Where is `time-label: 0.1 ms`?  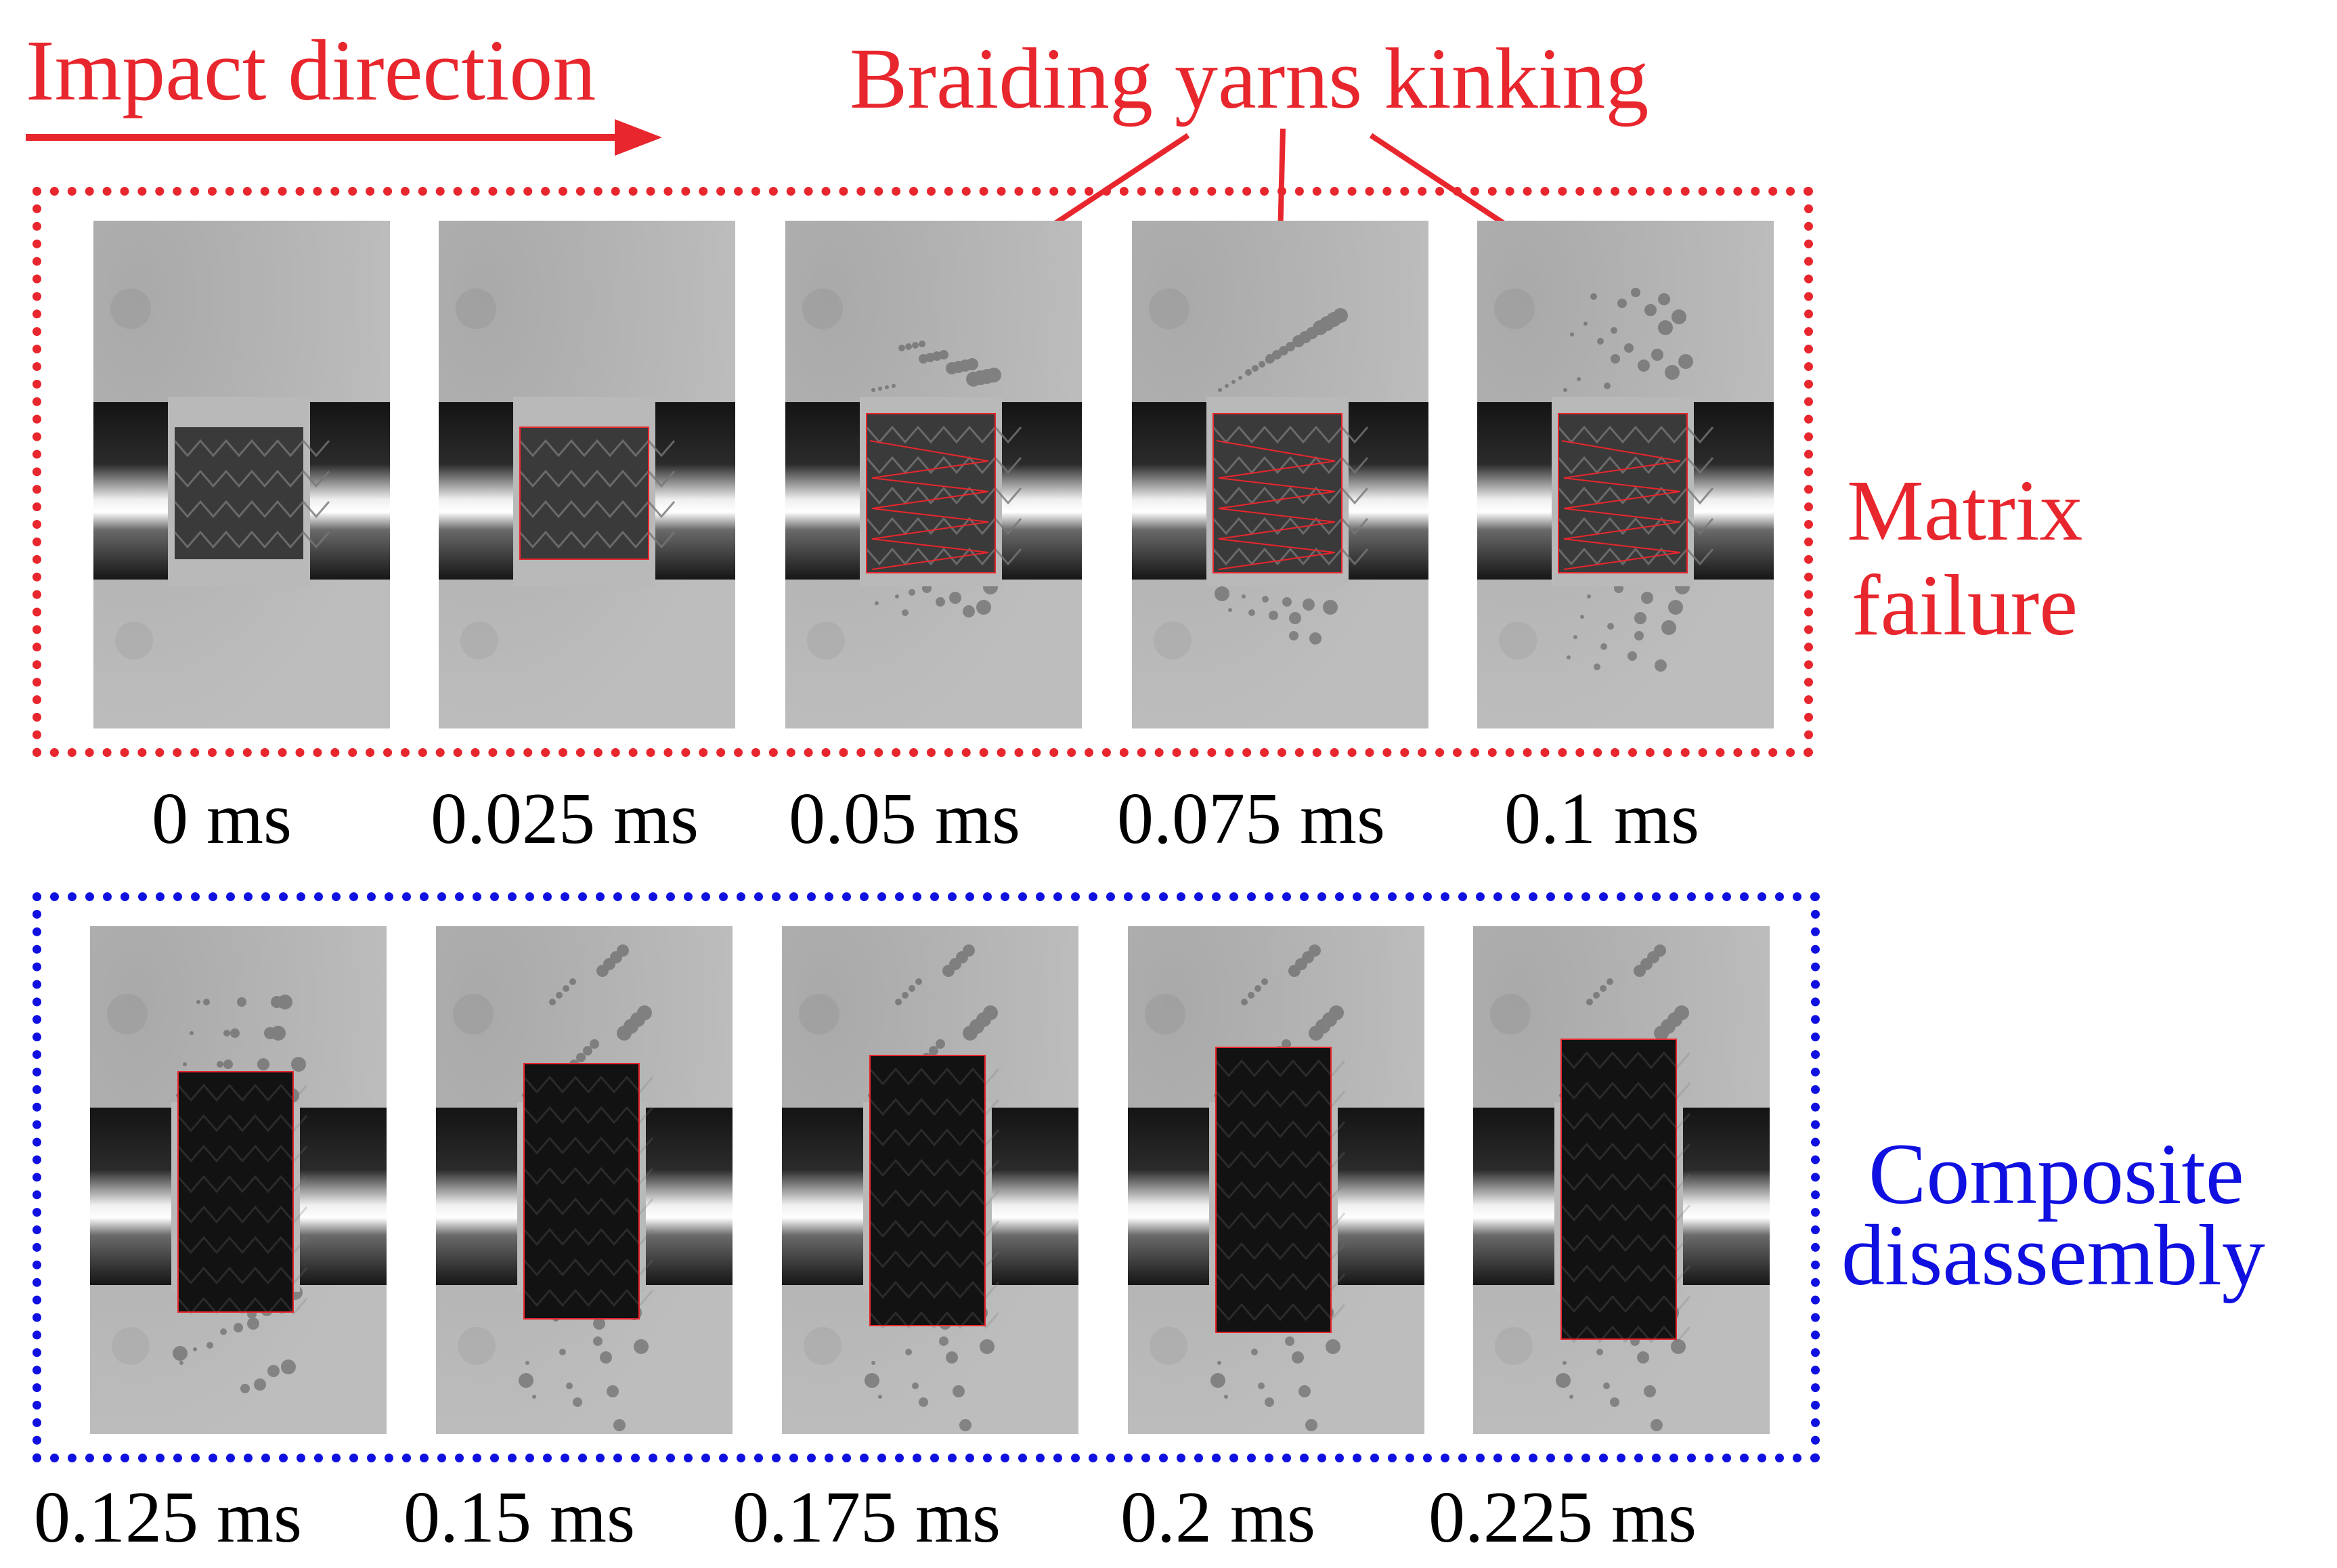
time-label: 0.1 ms is located at coordinates (1602, 819).